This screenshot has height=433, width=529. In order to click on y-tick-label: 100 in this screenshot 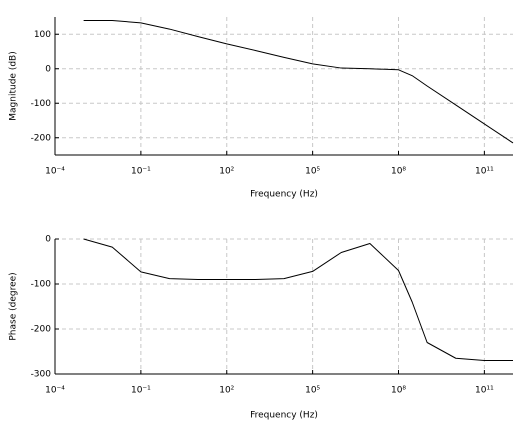, I will do `click(42, 35)`.